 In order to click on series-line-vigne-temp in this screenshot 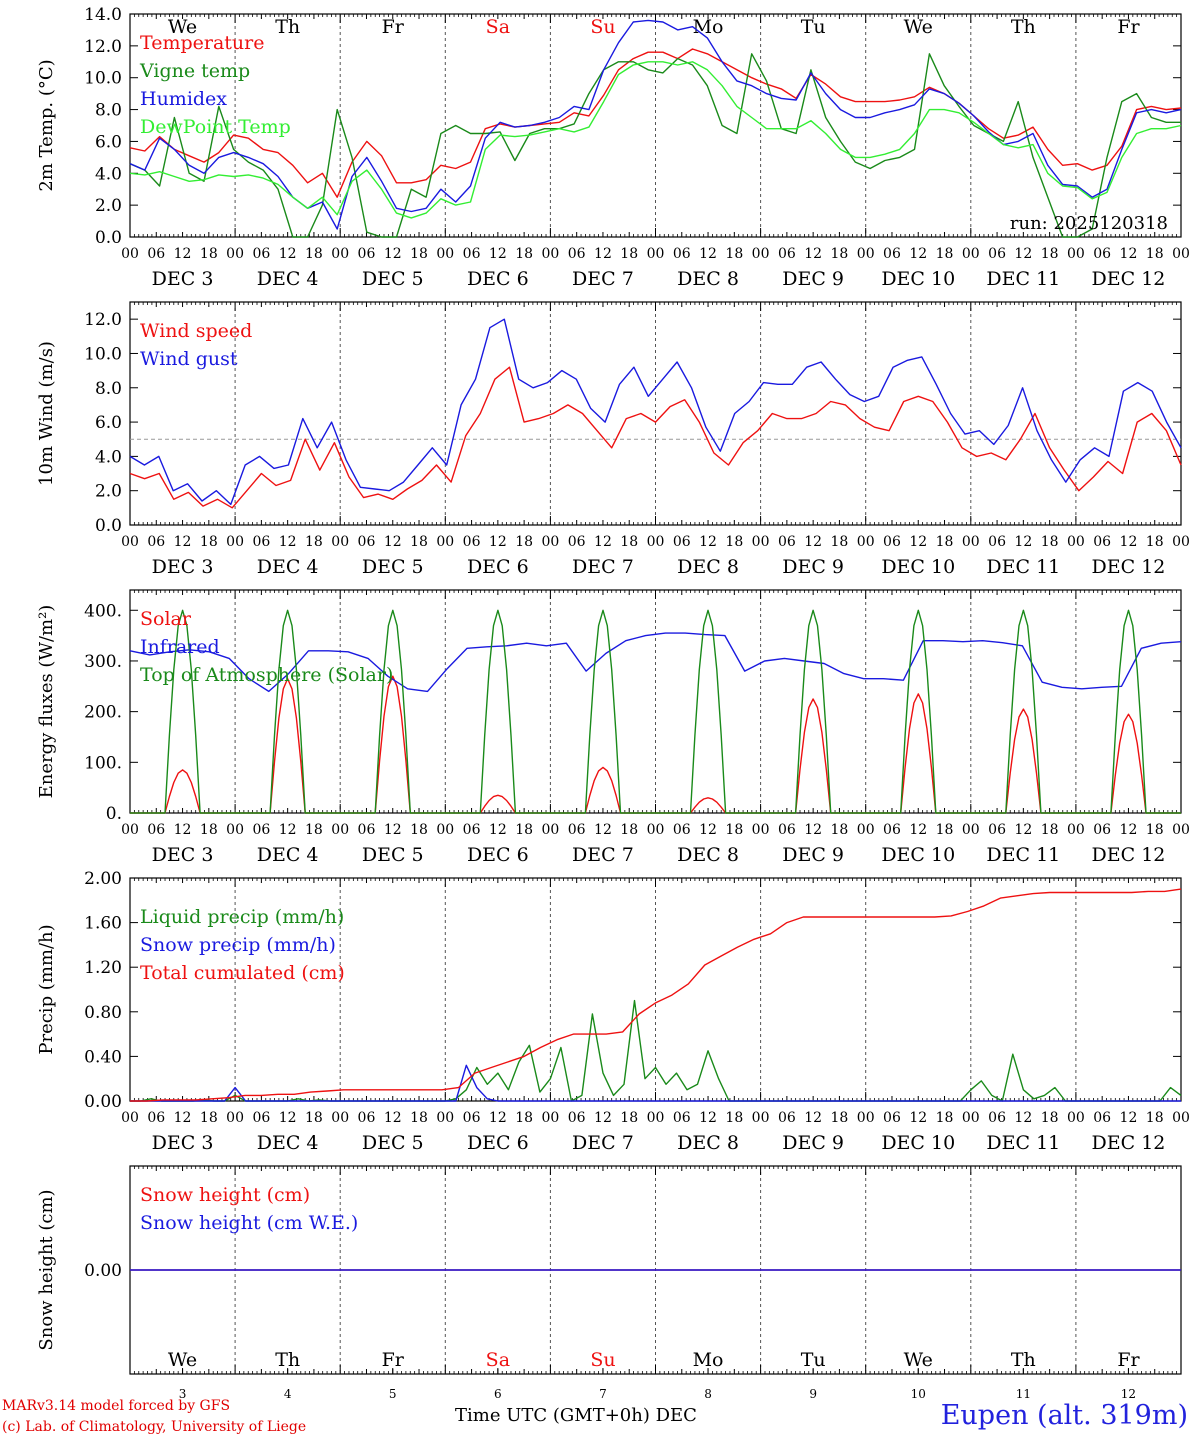, I will do `click(655, 145)`.